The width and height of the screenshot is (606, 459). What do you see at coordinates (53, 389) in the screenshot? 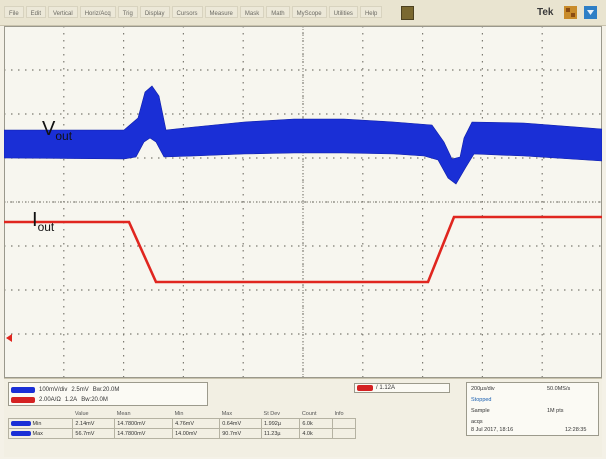
I see `ch1-scale: 100mV/div` at bounding box center [53, 389].